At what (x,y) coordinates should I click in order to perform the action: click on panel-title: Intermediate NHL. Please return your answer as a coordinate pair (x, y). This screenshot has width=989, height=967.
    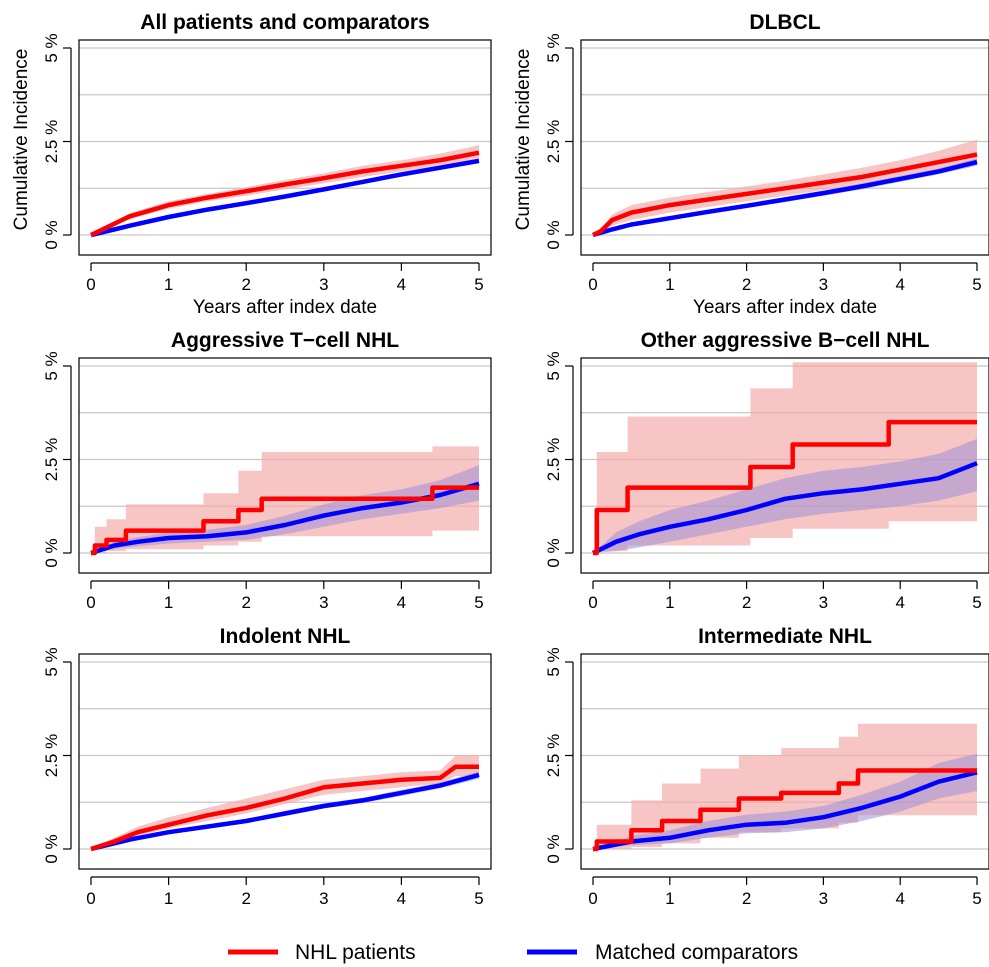
    Looking at the image, I should click on (785, 636).